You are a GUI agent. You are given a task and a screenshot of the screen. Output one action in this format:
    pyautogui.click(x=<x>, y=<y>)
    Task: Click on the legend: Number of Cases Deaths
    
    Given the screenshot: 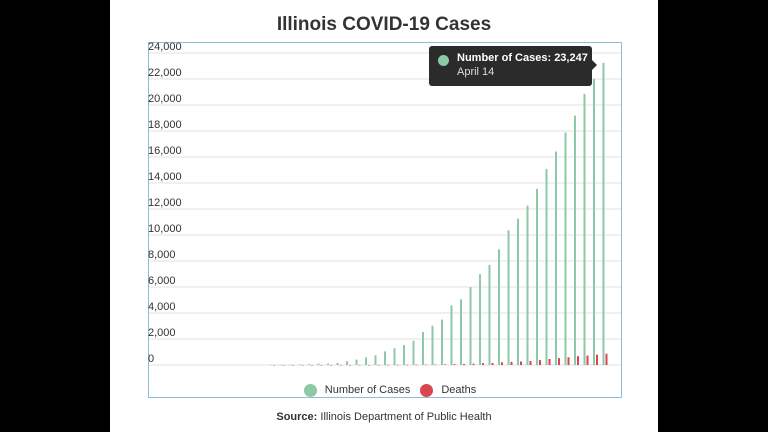 What is the action you would take?
    pyautogui.click(x=385, y=390)
    